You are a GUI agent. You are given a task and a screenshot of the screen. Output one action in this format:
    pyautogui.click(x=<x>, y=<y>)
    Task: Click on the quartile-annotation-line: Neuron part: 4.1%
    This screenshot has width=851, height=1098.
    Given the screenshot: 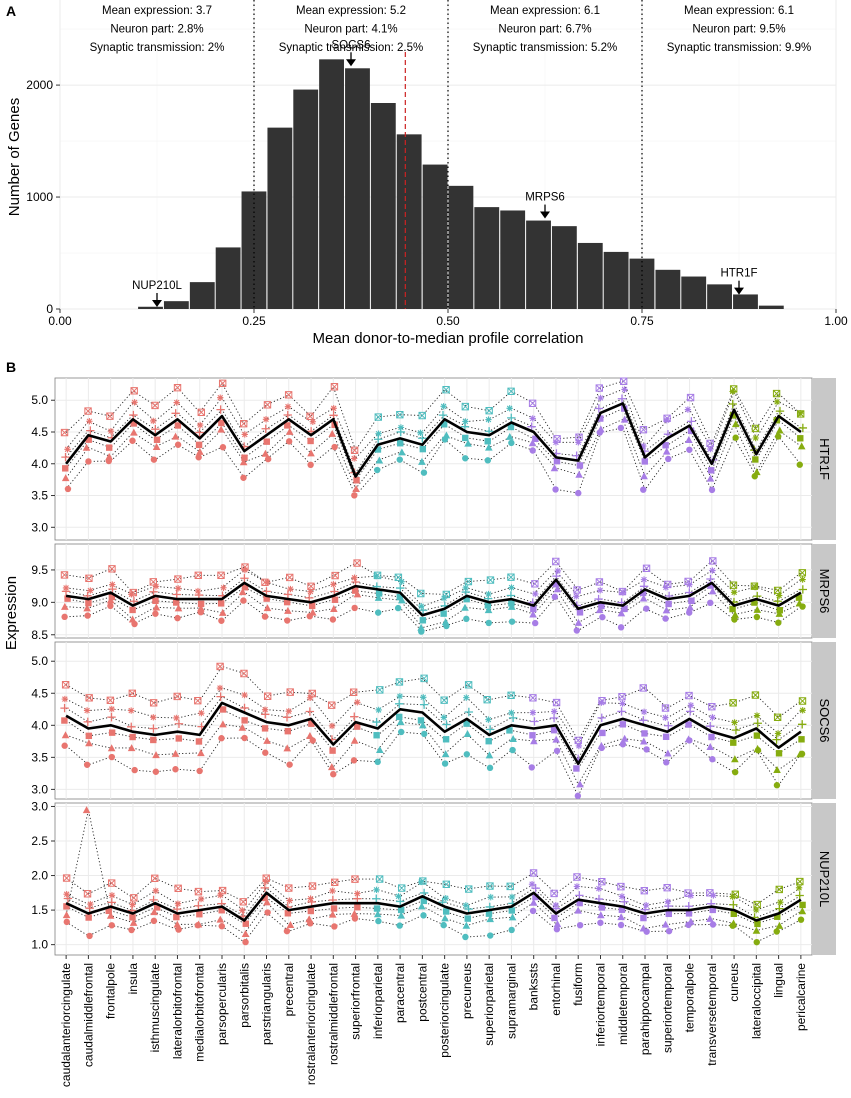 What is the action you would take?
    pyautogui.click(x=350, y=30)
    